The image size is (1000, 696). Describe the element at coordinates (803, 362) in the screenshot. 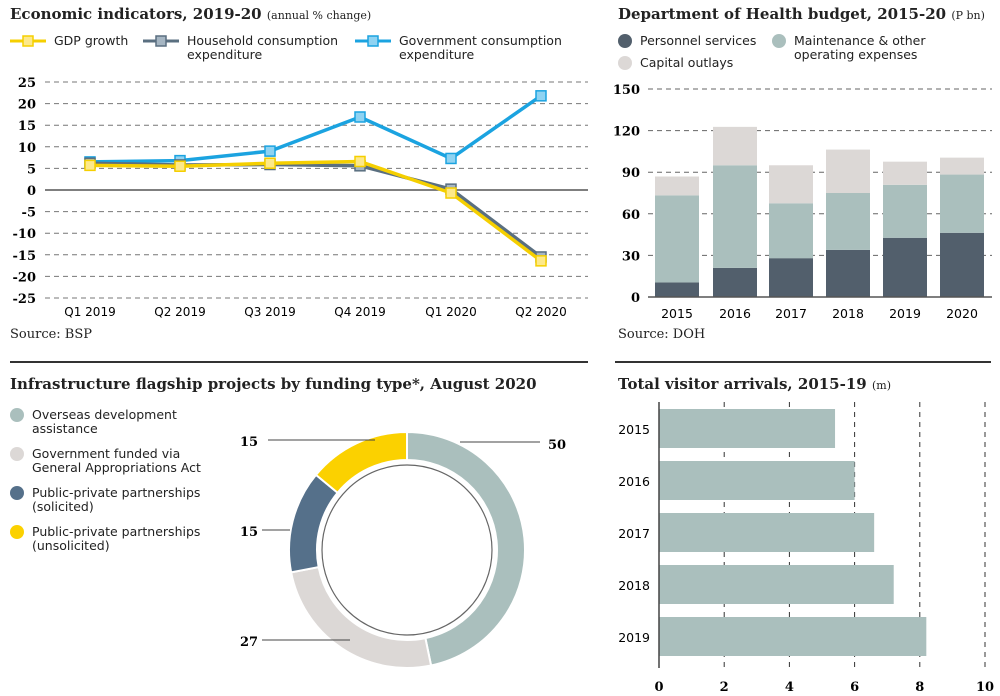

I see `divider-right` at that location.